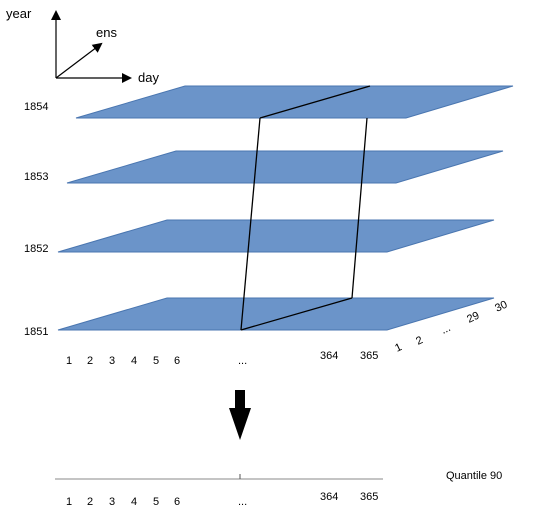 The image size is (540, 523). Describe the element at coordinates (177, 361) in the screenshot. I see `day-tick-label: 6` at that location.